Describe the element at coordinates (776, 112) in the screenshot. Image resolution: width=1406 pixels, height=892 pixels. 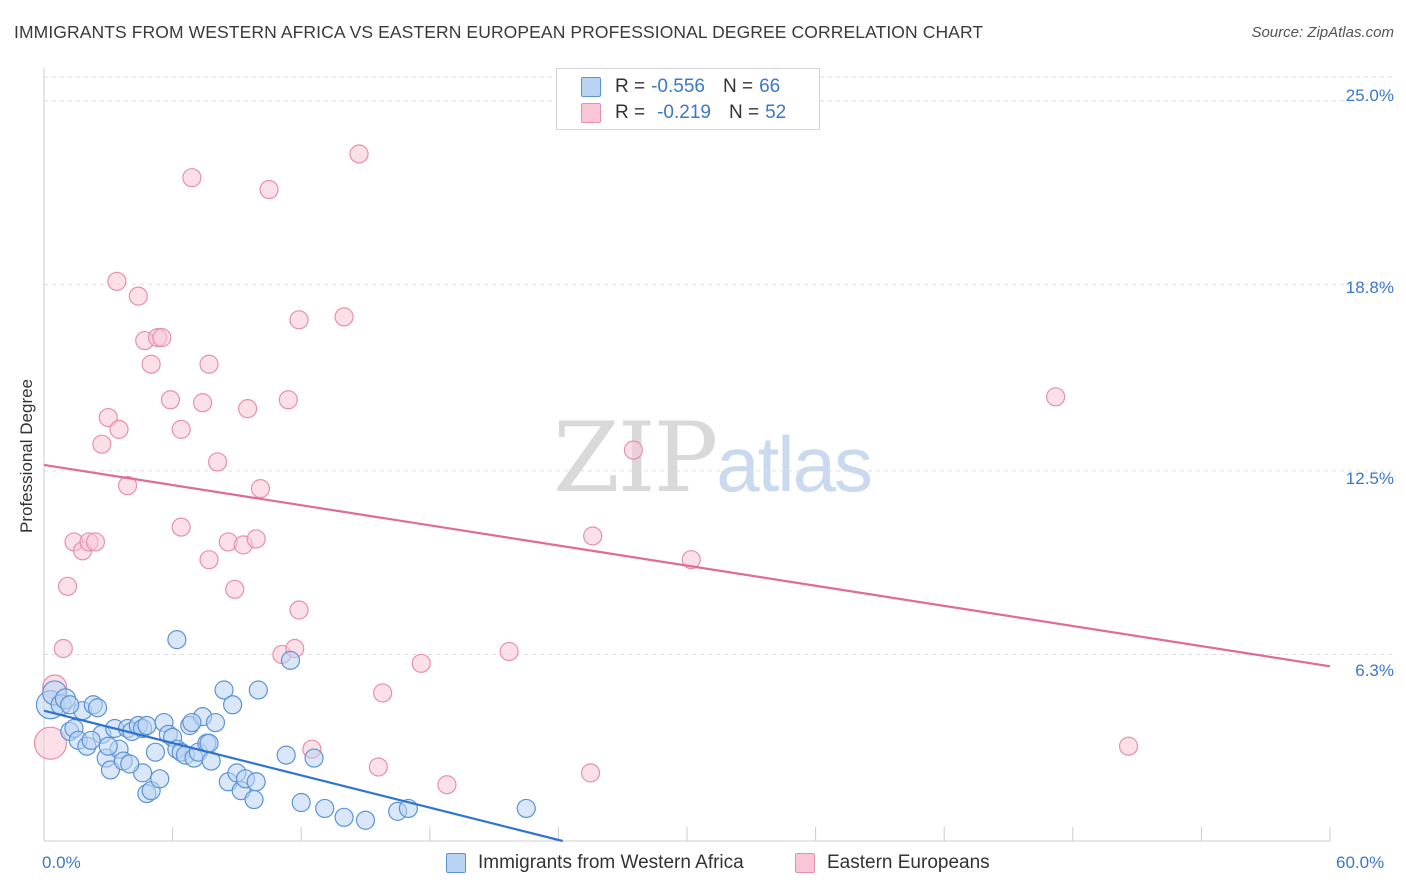
I see `legend-n-value: 52` at that location.